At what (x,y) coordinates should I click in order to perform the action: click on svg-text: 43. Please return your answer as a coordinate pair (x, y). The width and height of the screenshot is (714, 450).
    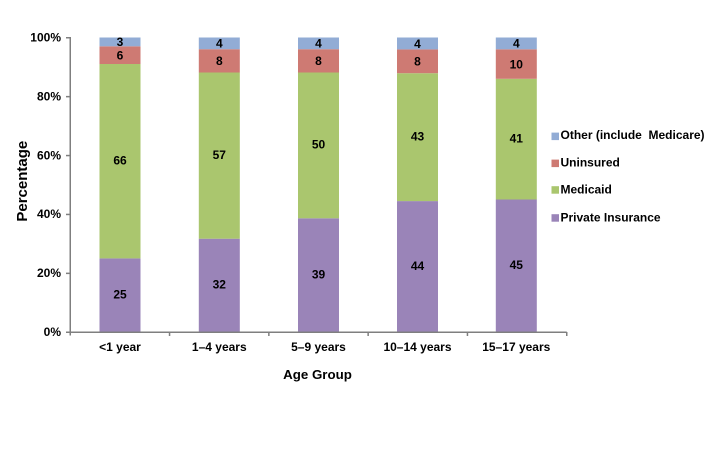
    Looking at the image, I should click on (418, 137).